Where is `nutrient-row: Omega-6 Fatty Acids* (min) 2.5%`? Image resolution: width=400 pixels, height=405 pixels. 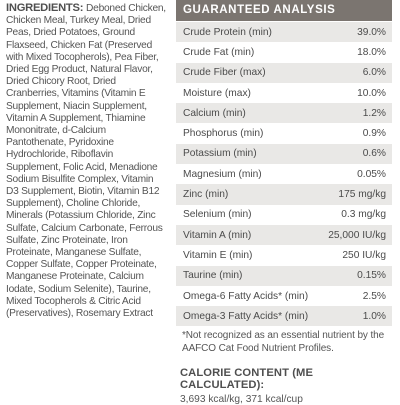
nutrient-row: Omega-6 Fatty Acids* (min) 2.5% is located at coordinates (284, 296).